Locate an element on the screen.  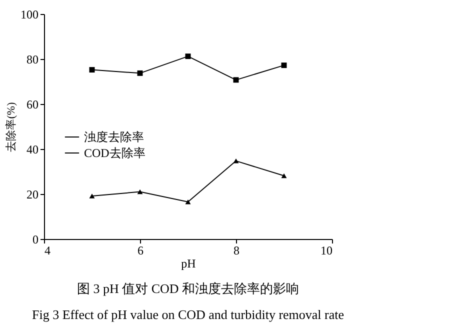
caption: Fig 3 Effect of pH value on COD and turbidity removal rate is located at coordinates (188, 314).